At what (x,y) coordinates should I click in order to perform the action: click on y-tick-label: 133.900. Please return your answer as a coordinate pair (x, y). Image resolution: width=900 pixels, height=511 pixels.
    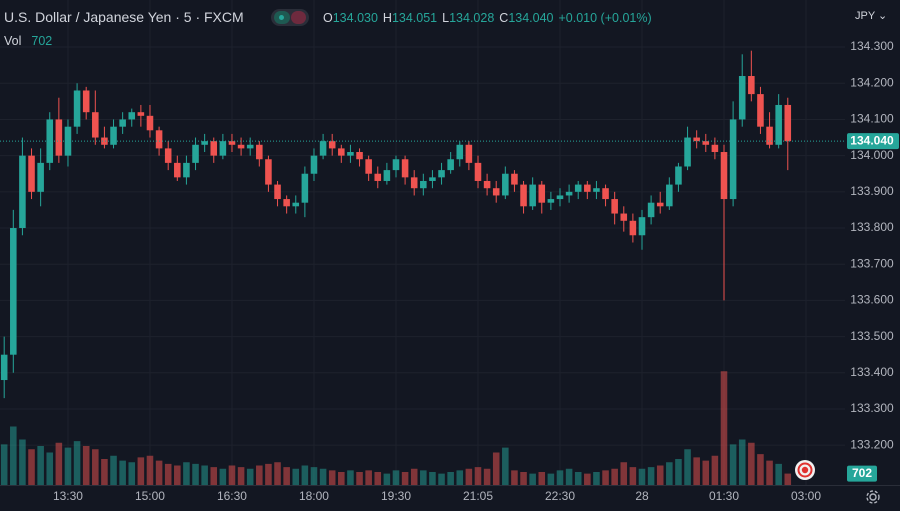
    Looking at the image, I should click on (872, 191).